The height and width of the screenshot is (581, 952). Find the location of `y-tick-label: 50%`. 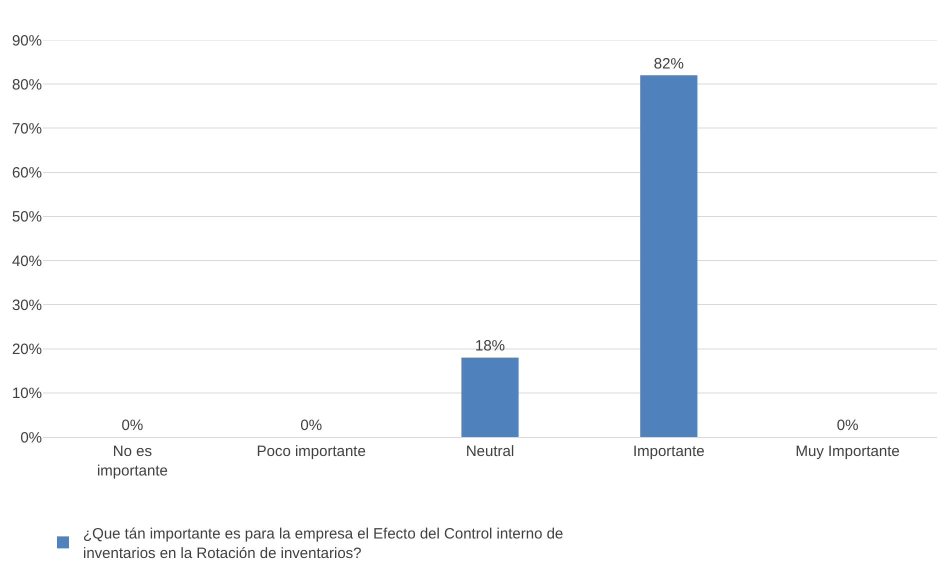

y-tick-label: 50% is located at coordinates (27, 217).